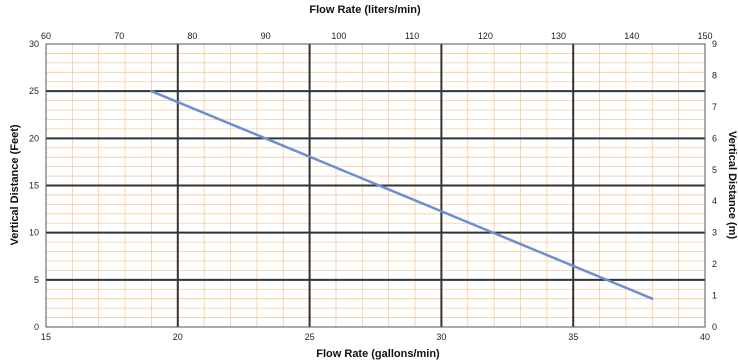  Describe the element at coordinates (704, 36) in the screenshot. I see `x2-tick-label: 150` at that location.